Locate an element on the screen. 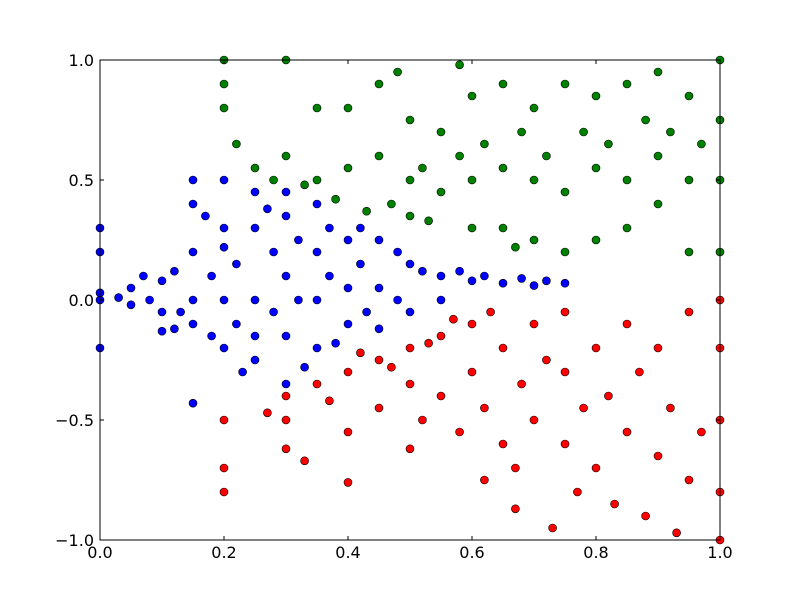 The height and width of the screenshot is (600, 800). x-tick-label: 0.4 is located at coordinates (347, 552).